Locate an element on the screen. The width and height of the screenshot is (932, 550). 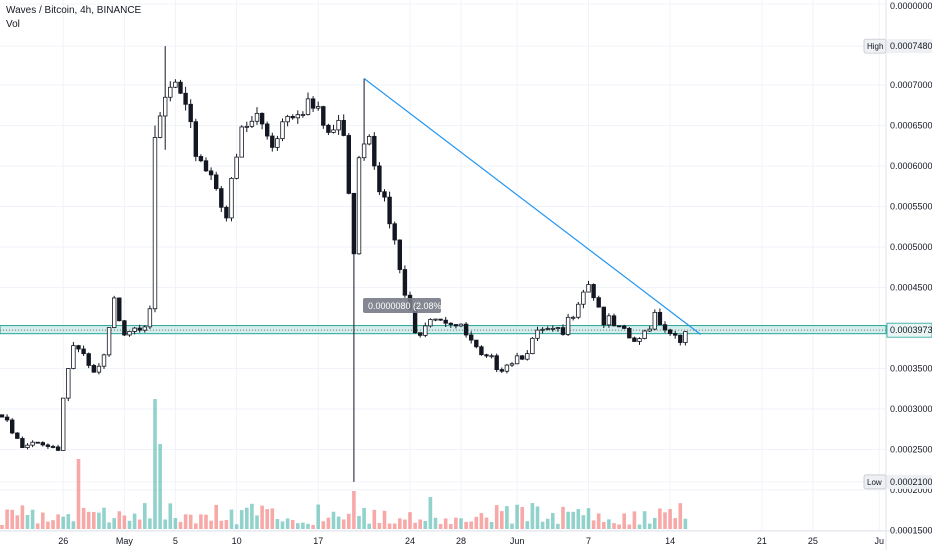
time-axis: 26 May 5 10 17 24 28 Jun 7 14 21 25 Ju is located at coordinates (471, 541).